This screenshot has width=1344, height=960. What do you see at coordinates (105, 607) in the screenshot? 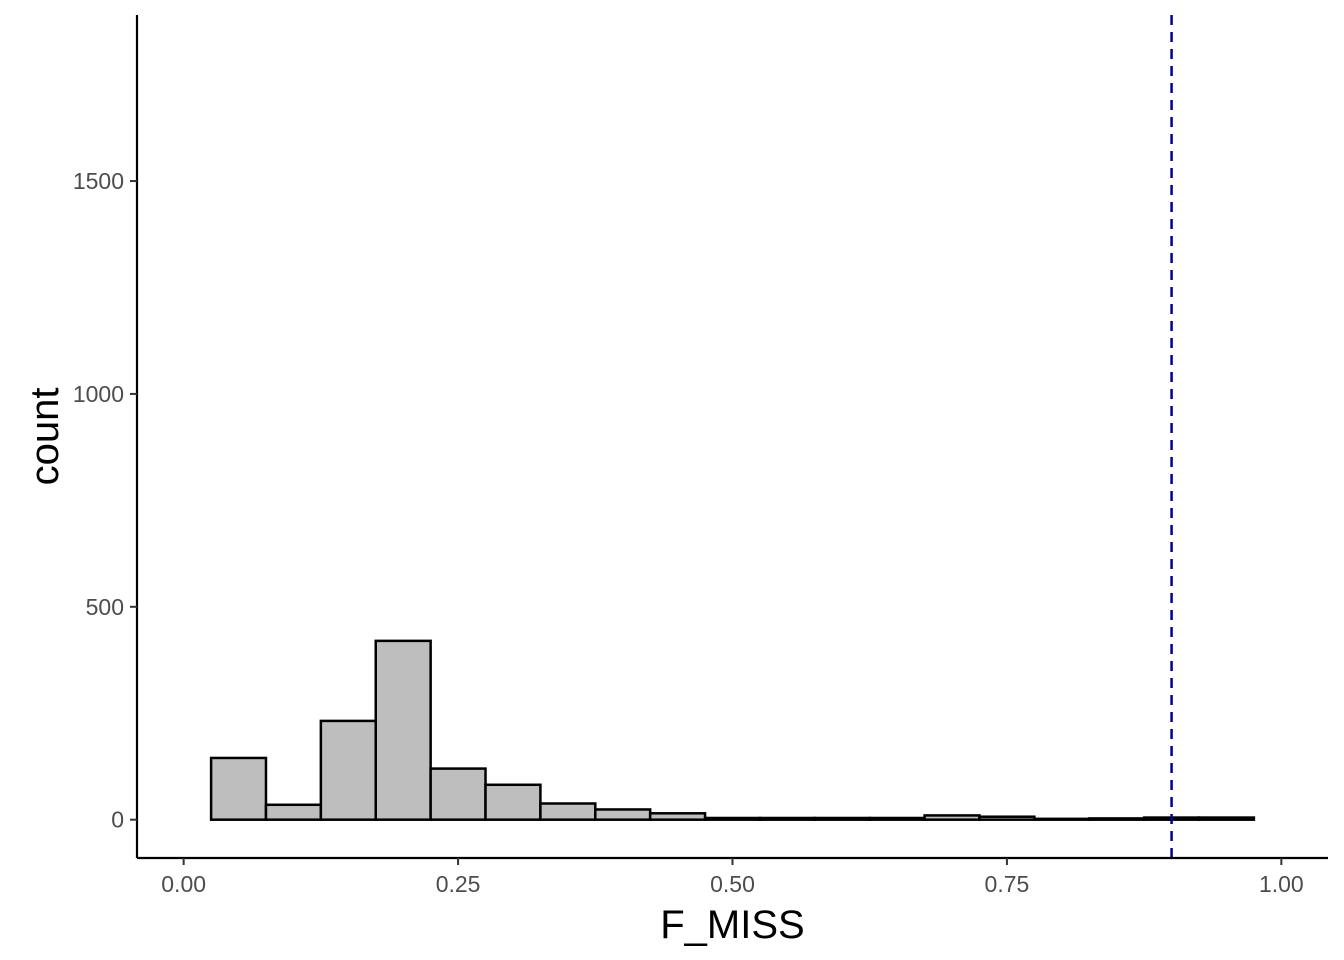
I see `y-tick-label: 500` at bounding box center [105, 607].